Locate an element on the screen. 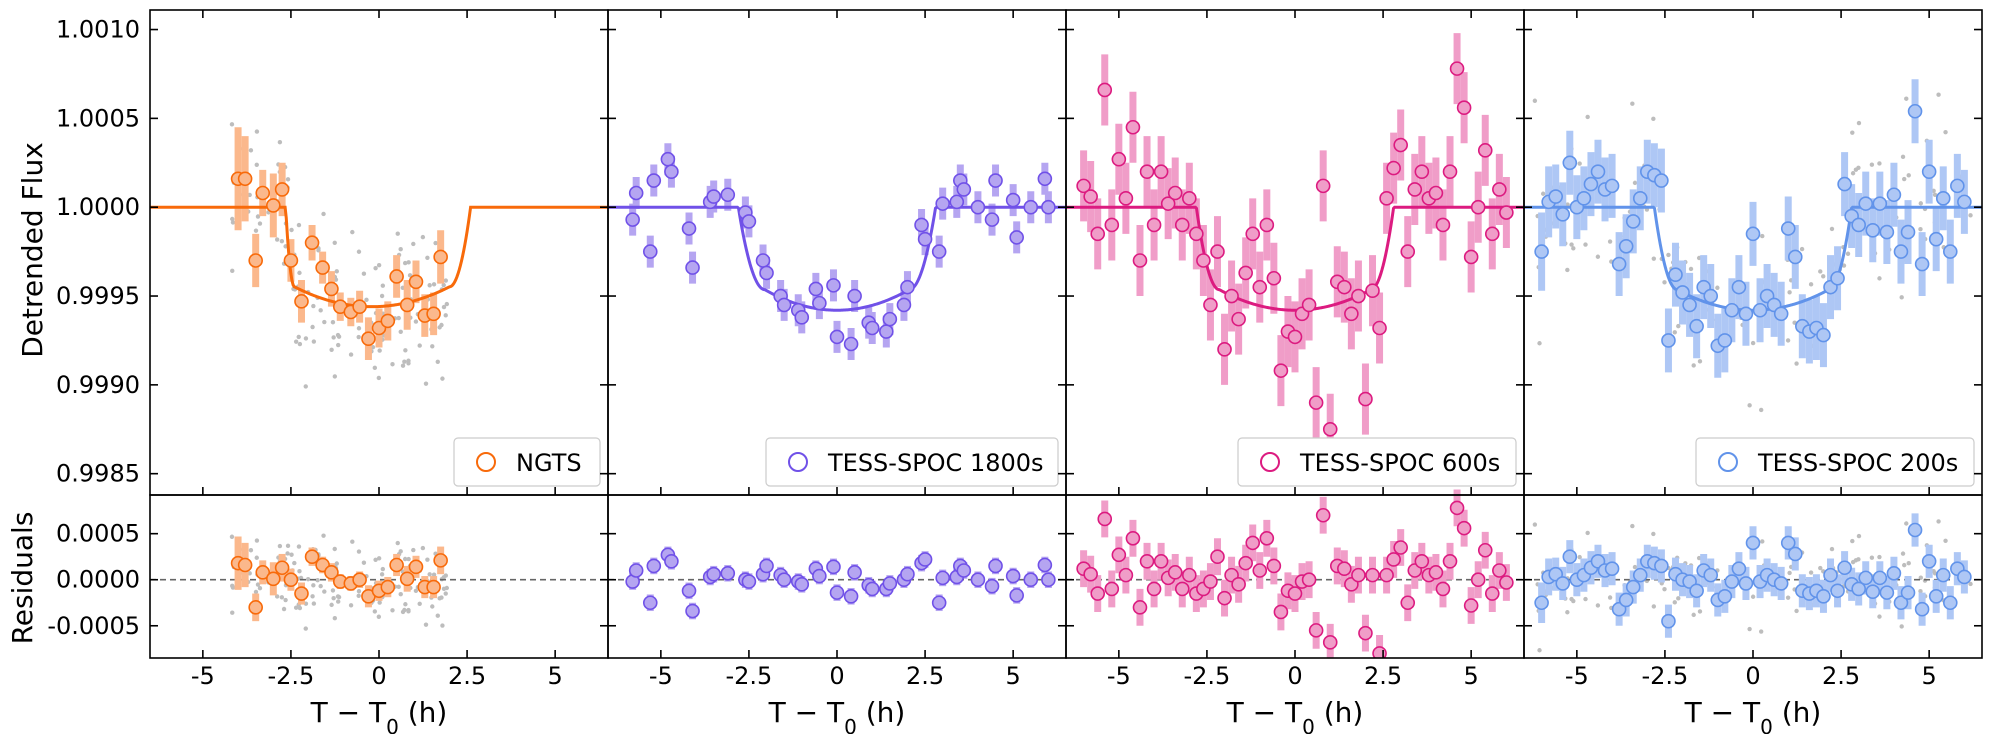  x-tick-label: -5 is located at coordinates (1577, 676).